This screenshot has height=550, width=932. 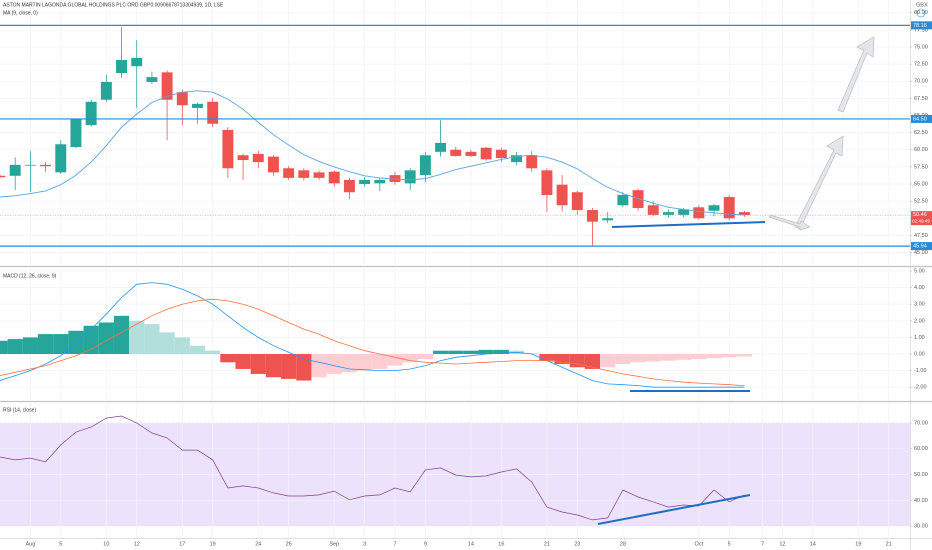 I want to click on x-tick-label: 28, so click(x=623, y=544).